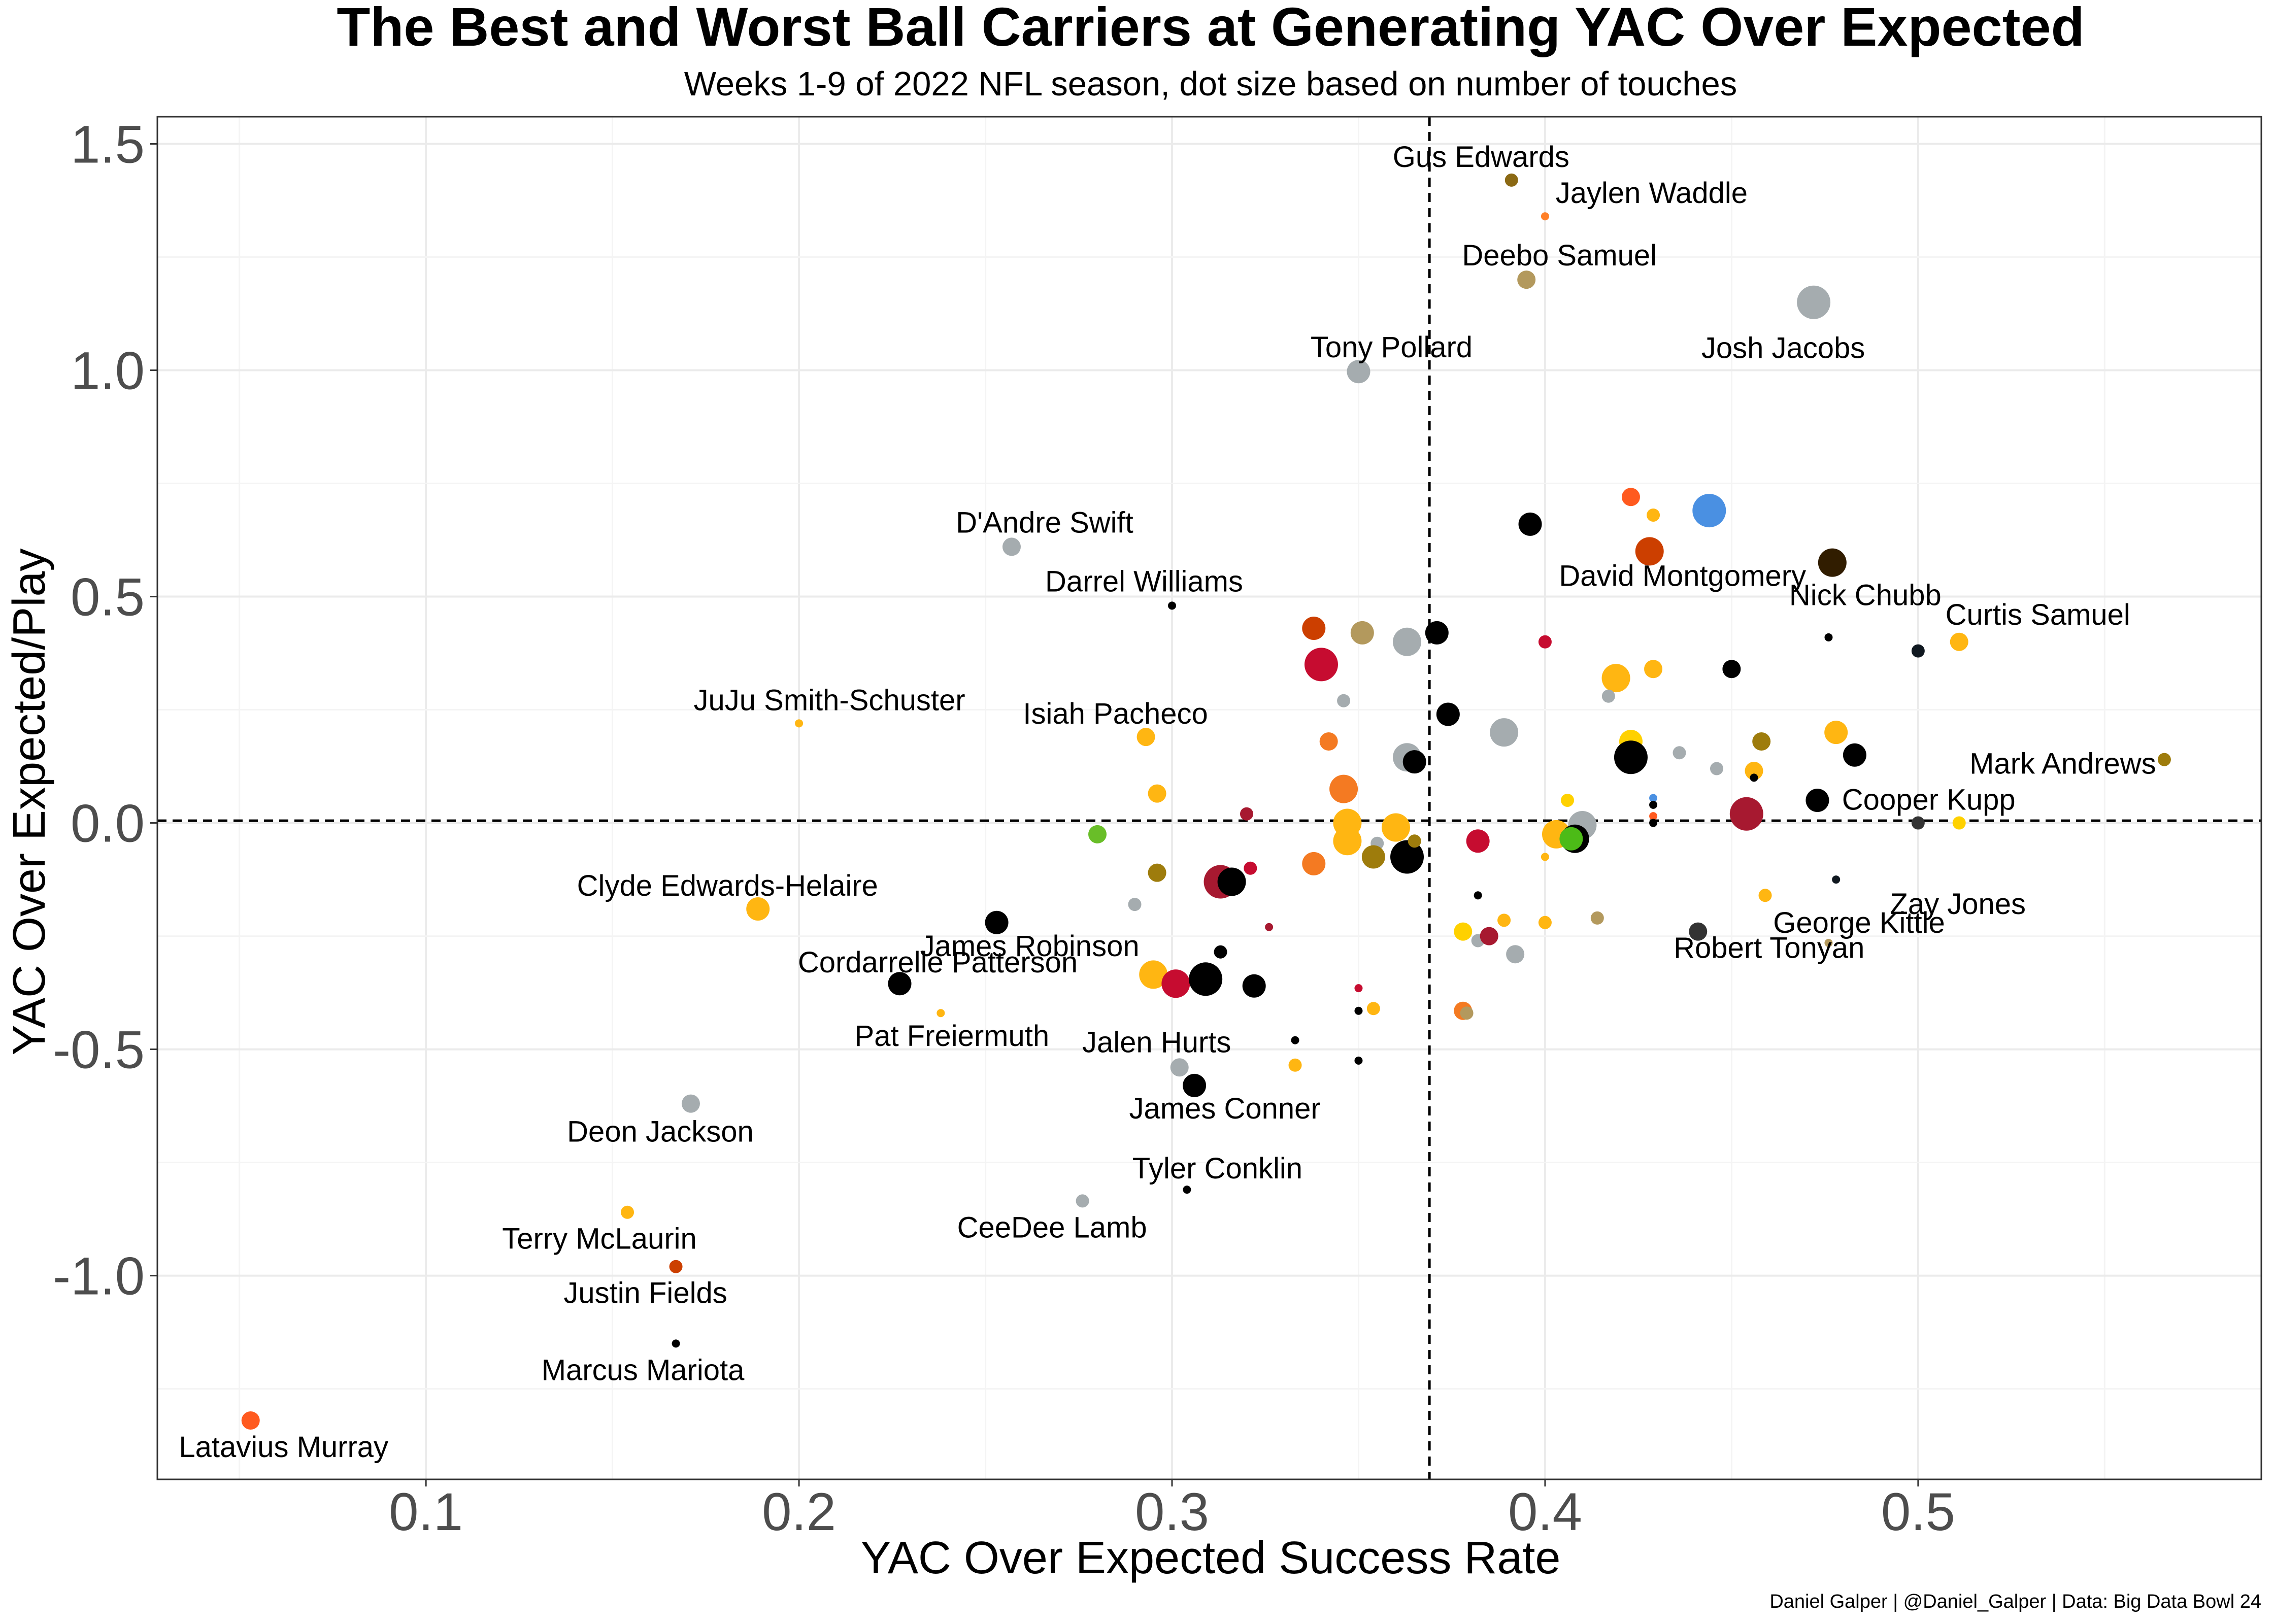 Image resolution: width=2274 pixels, height=1624 pixels. What do you see at coordinates (1225, 1108) in the screenshot?
I see `point-label: James Conner` at bounding box center [1225, 1108].